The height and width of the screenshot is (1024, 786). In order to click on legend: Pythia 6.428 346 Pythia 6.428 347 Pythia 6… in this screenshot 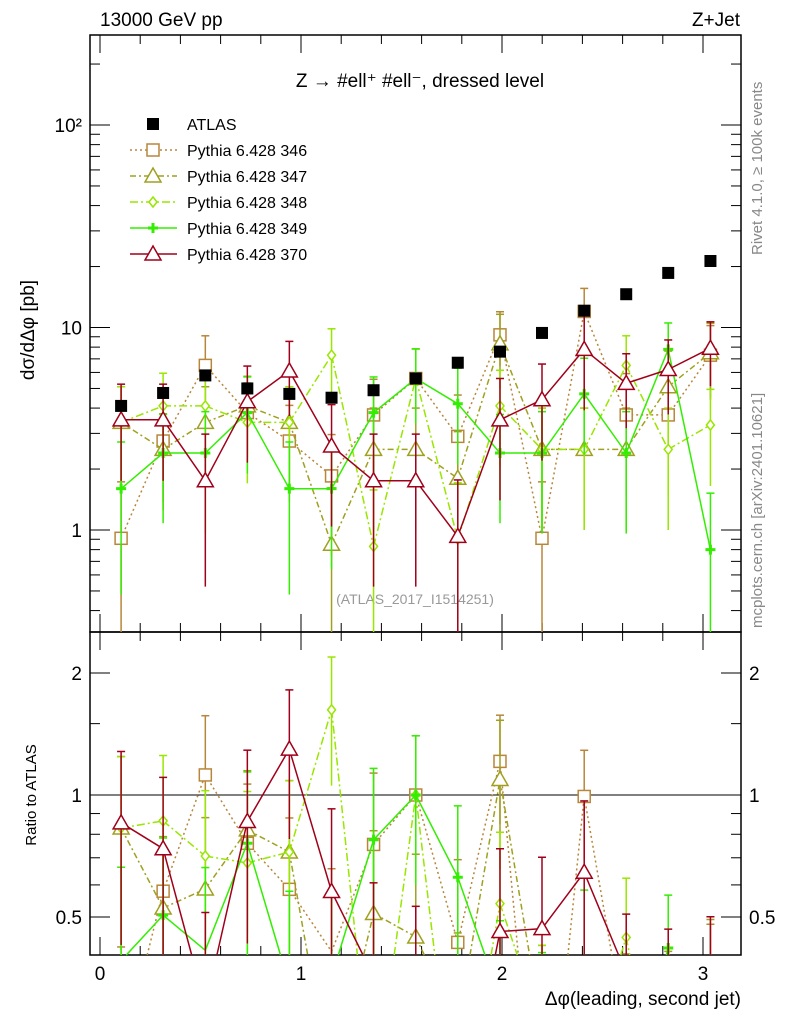, I will do `click(218, 190)`.